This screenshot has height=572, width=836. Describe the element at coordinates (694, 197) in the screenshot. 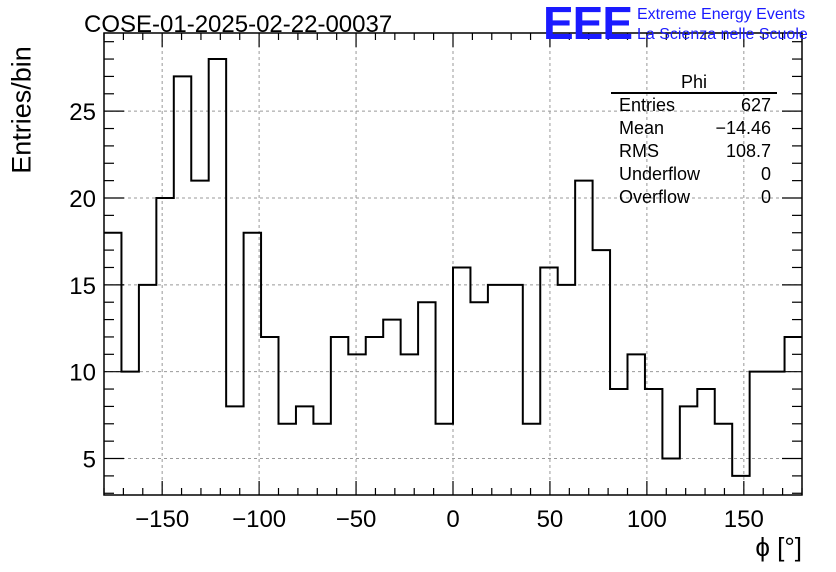

I see `stats-row-overflow: Overflow 0` at that location.